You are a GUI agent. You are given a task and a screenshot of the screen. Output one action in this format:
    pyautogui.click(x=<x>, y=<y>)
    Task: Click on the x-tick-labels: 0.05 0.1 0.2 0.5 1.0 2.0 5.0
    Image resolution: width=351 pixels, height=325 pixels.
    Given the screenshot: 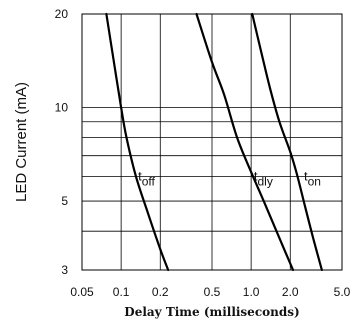 What is the action you would take?
    pyautogui.click(x=210, y=292)
    